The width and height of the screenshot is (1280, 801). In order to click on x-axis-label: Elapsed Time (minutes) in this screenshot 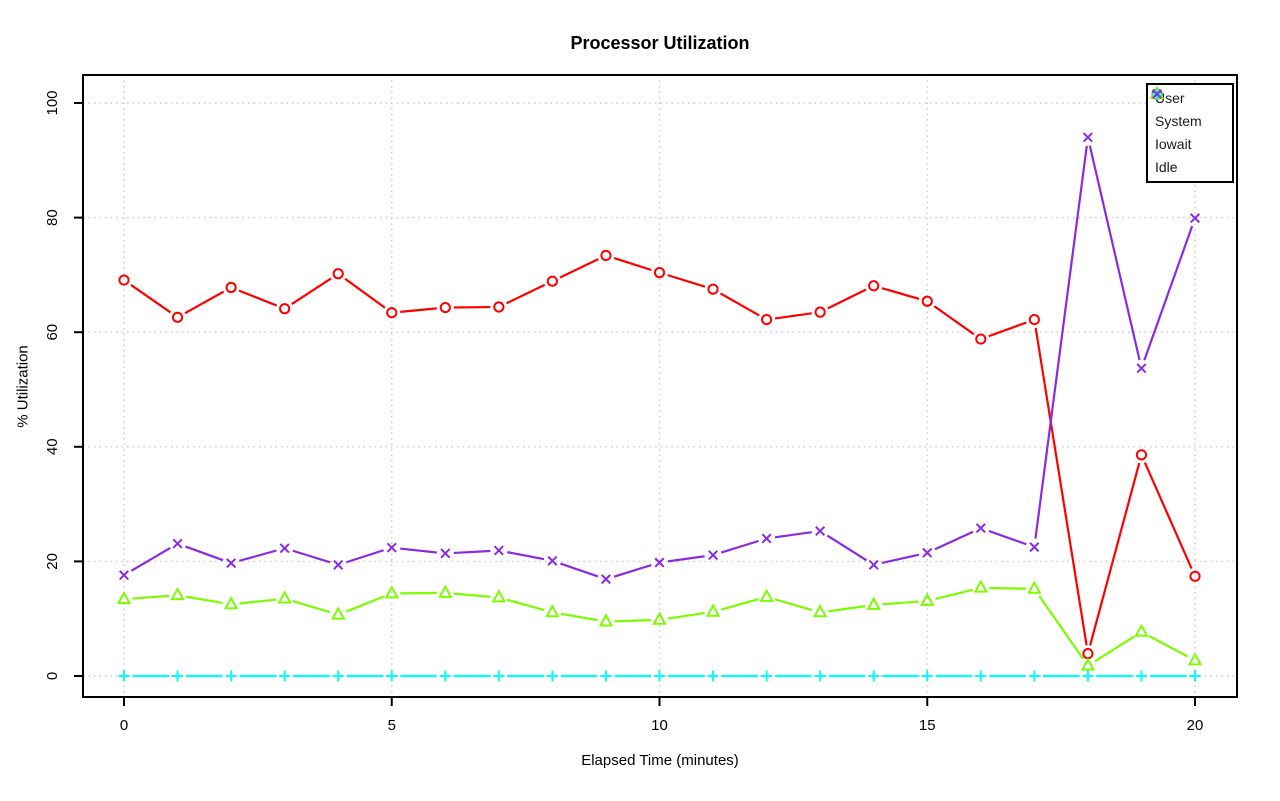, I will do `click(660, 760)`.